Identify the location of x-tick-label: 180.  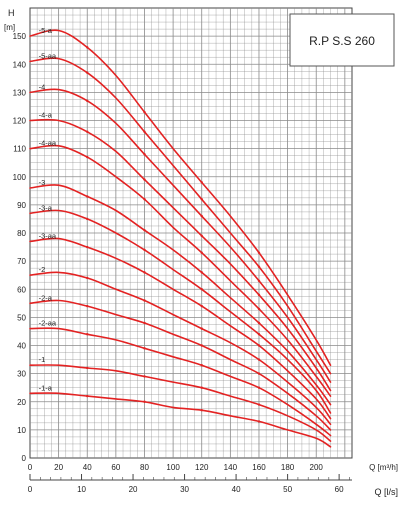
(288, 467).